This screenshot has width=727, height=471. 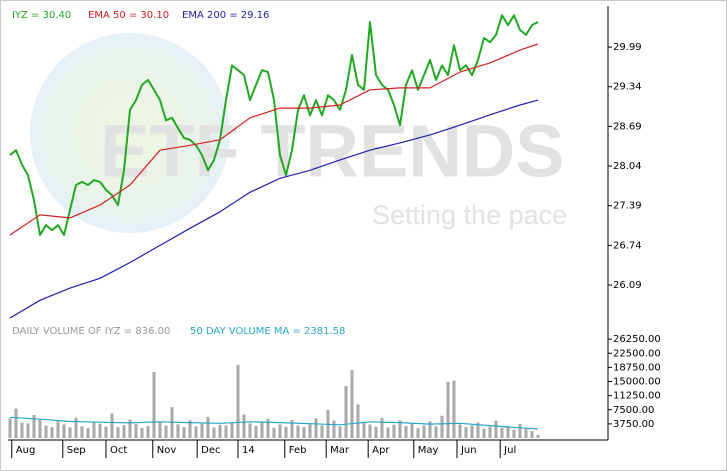 I want to click on x-tick-label: Aug, so click(x=26, y=450).